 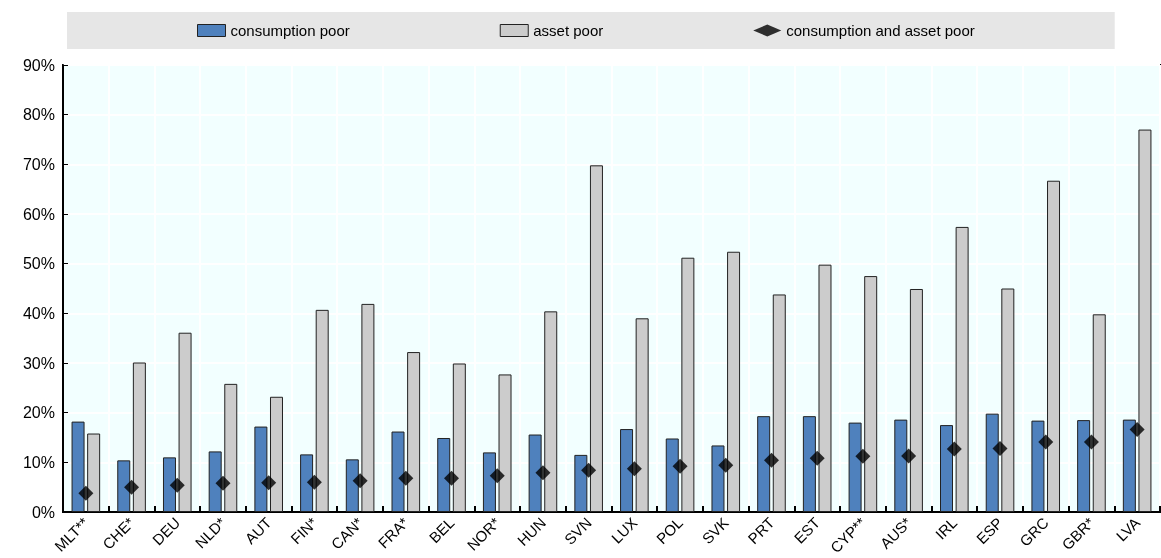 I want to click on x-tick-label: POL, so click(x=669, y=530).